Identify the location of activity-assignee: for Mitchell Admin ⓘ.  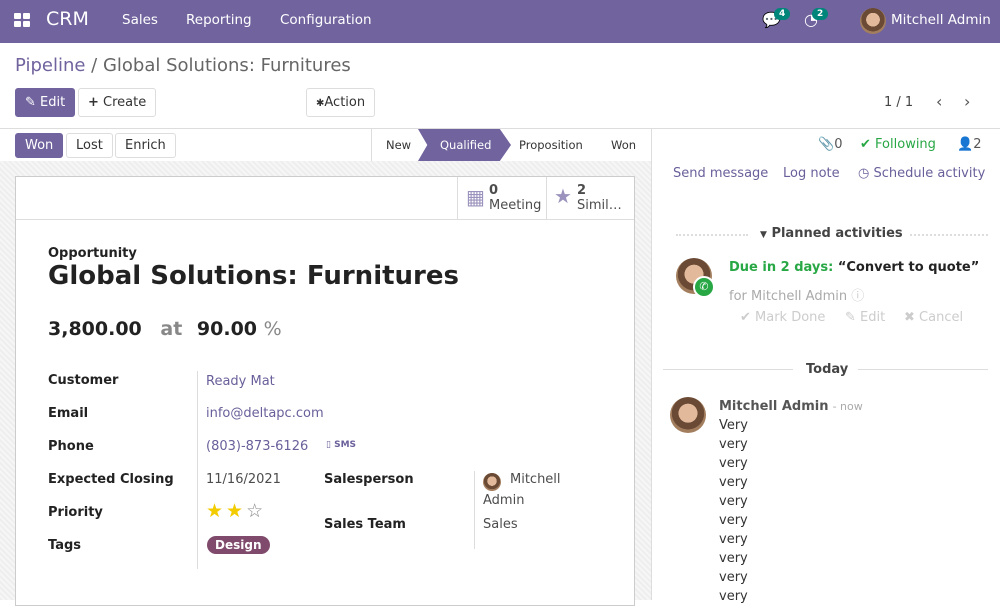
(796, 294).